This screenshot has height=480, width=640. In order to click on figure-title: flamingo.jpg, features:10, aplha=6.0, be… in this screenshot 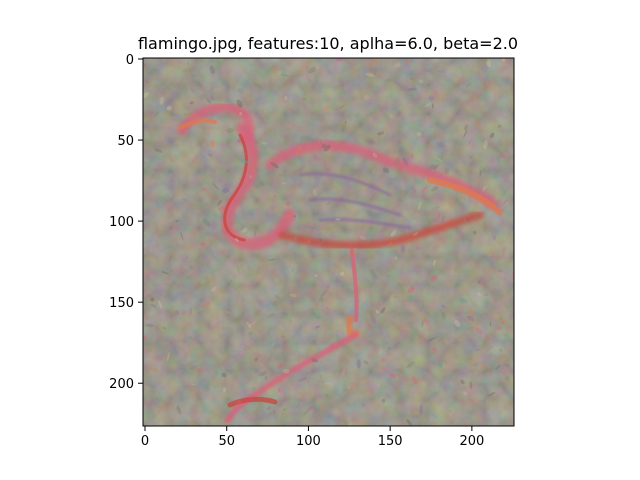, I will do `click(328, 43)`.